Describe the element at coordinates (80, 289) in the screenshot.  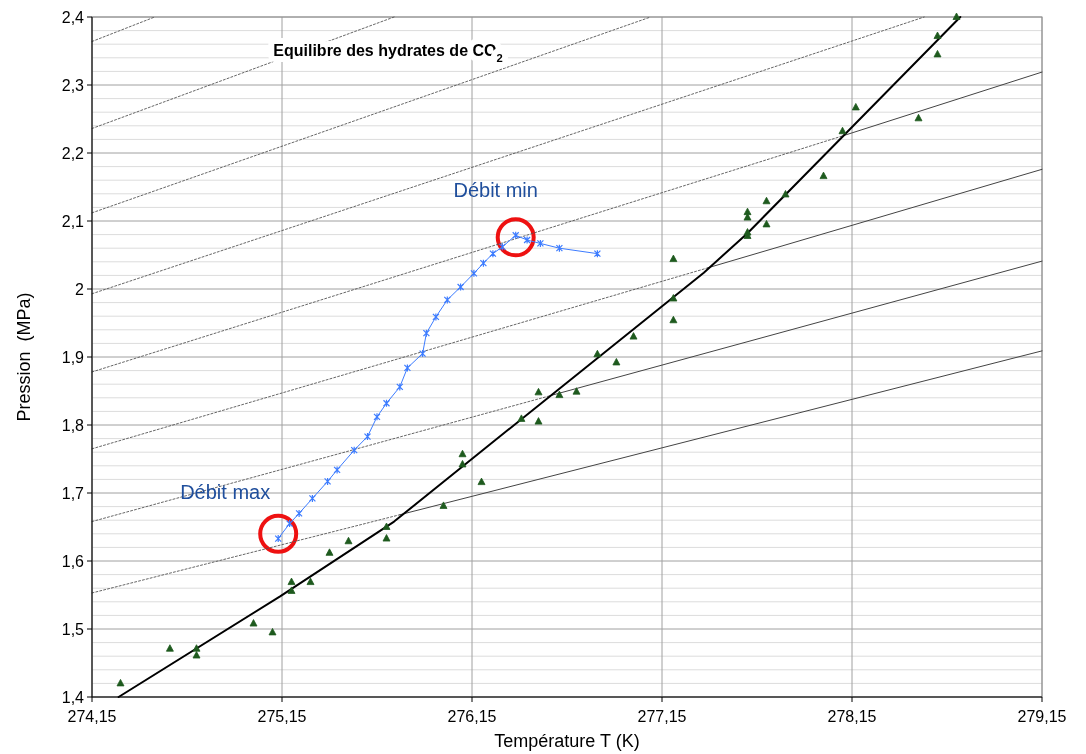
I see `y-tick-label: 2` at that location.